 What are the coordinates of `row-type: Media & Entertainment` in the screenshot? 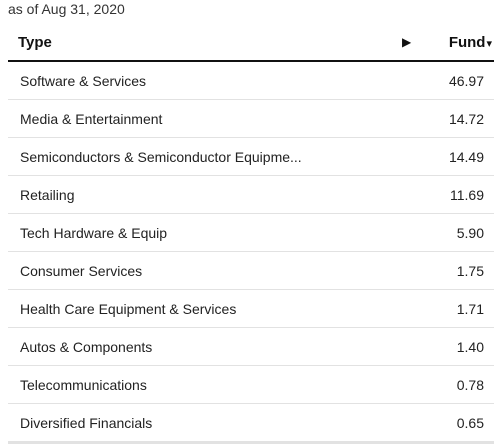 It's located at (91, 119).